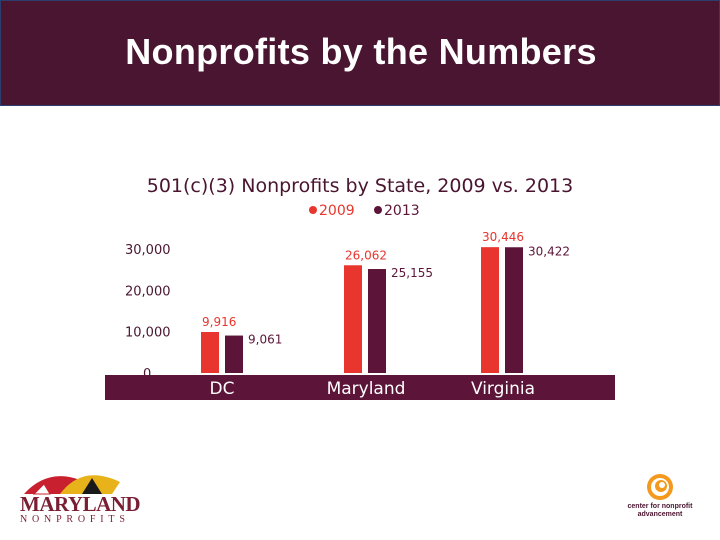 Image resolution: width=720 pixels, height=540 pixels. What do you see at coordinates (219, 322) in the screenshot?
I see `data-label-dc-2009: 9,916` at bounding box center [219, 322].